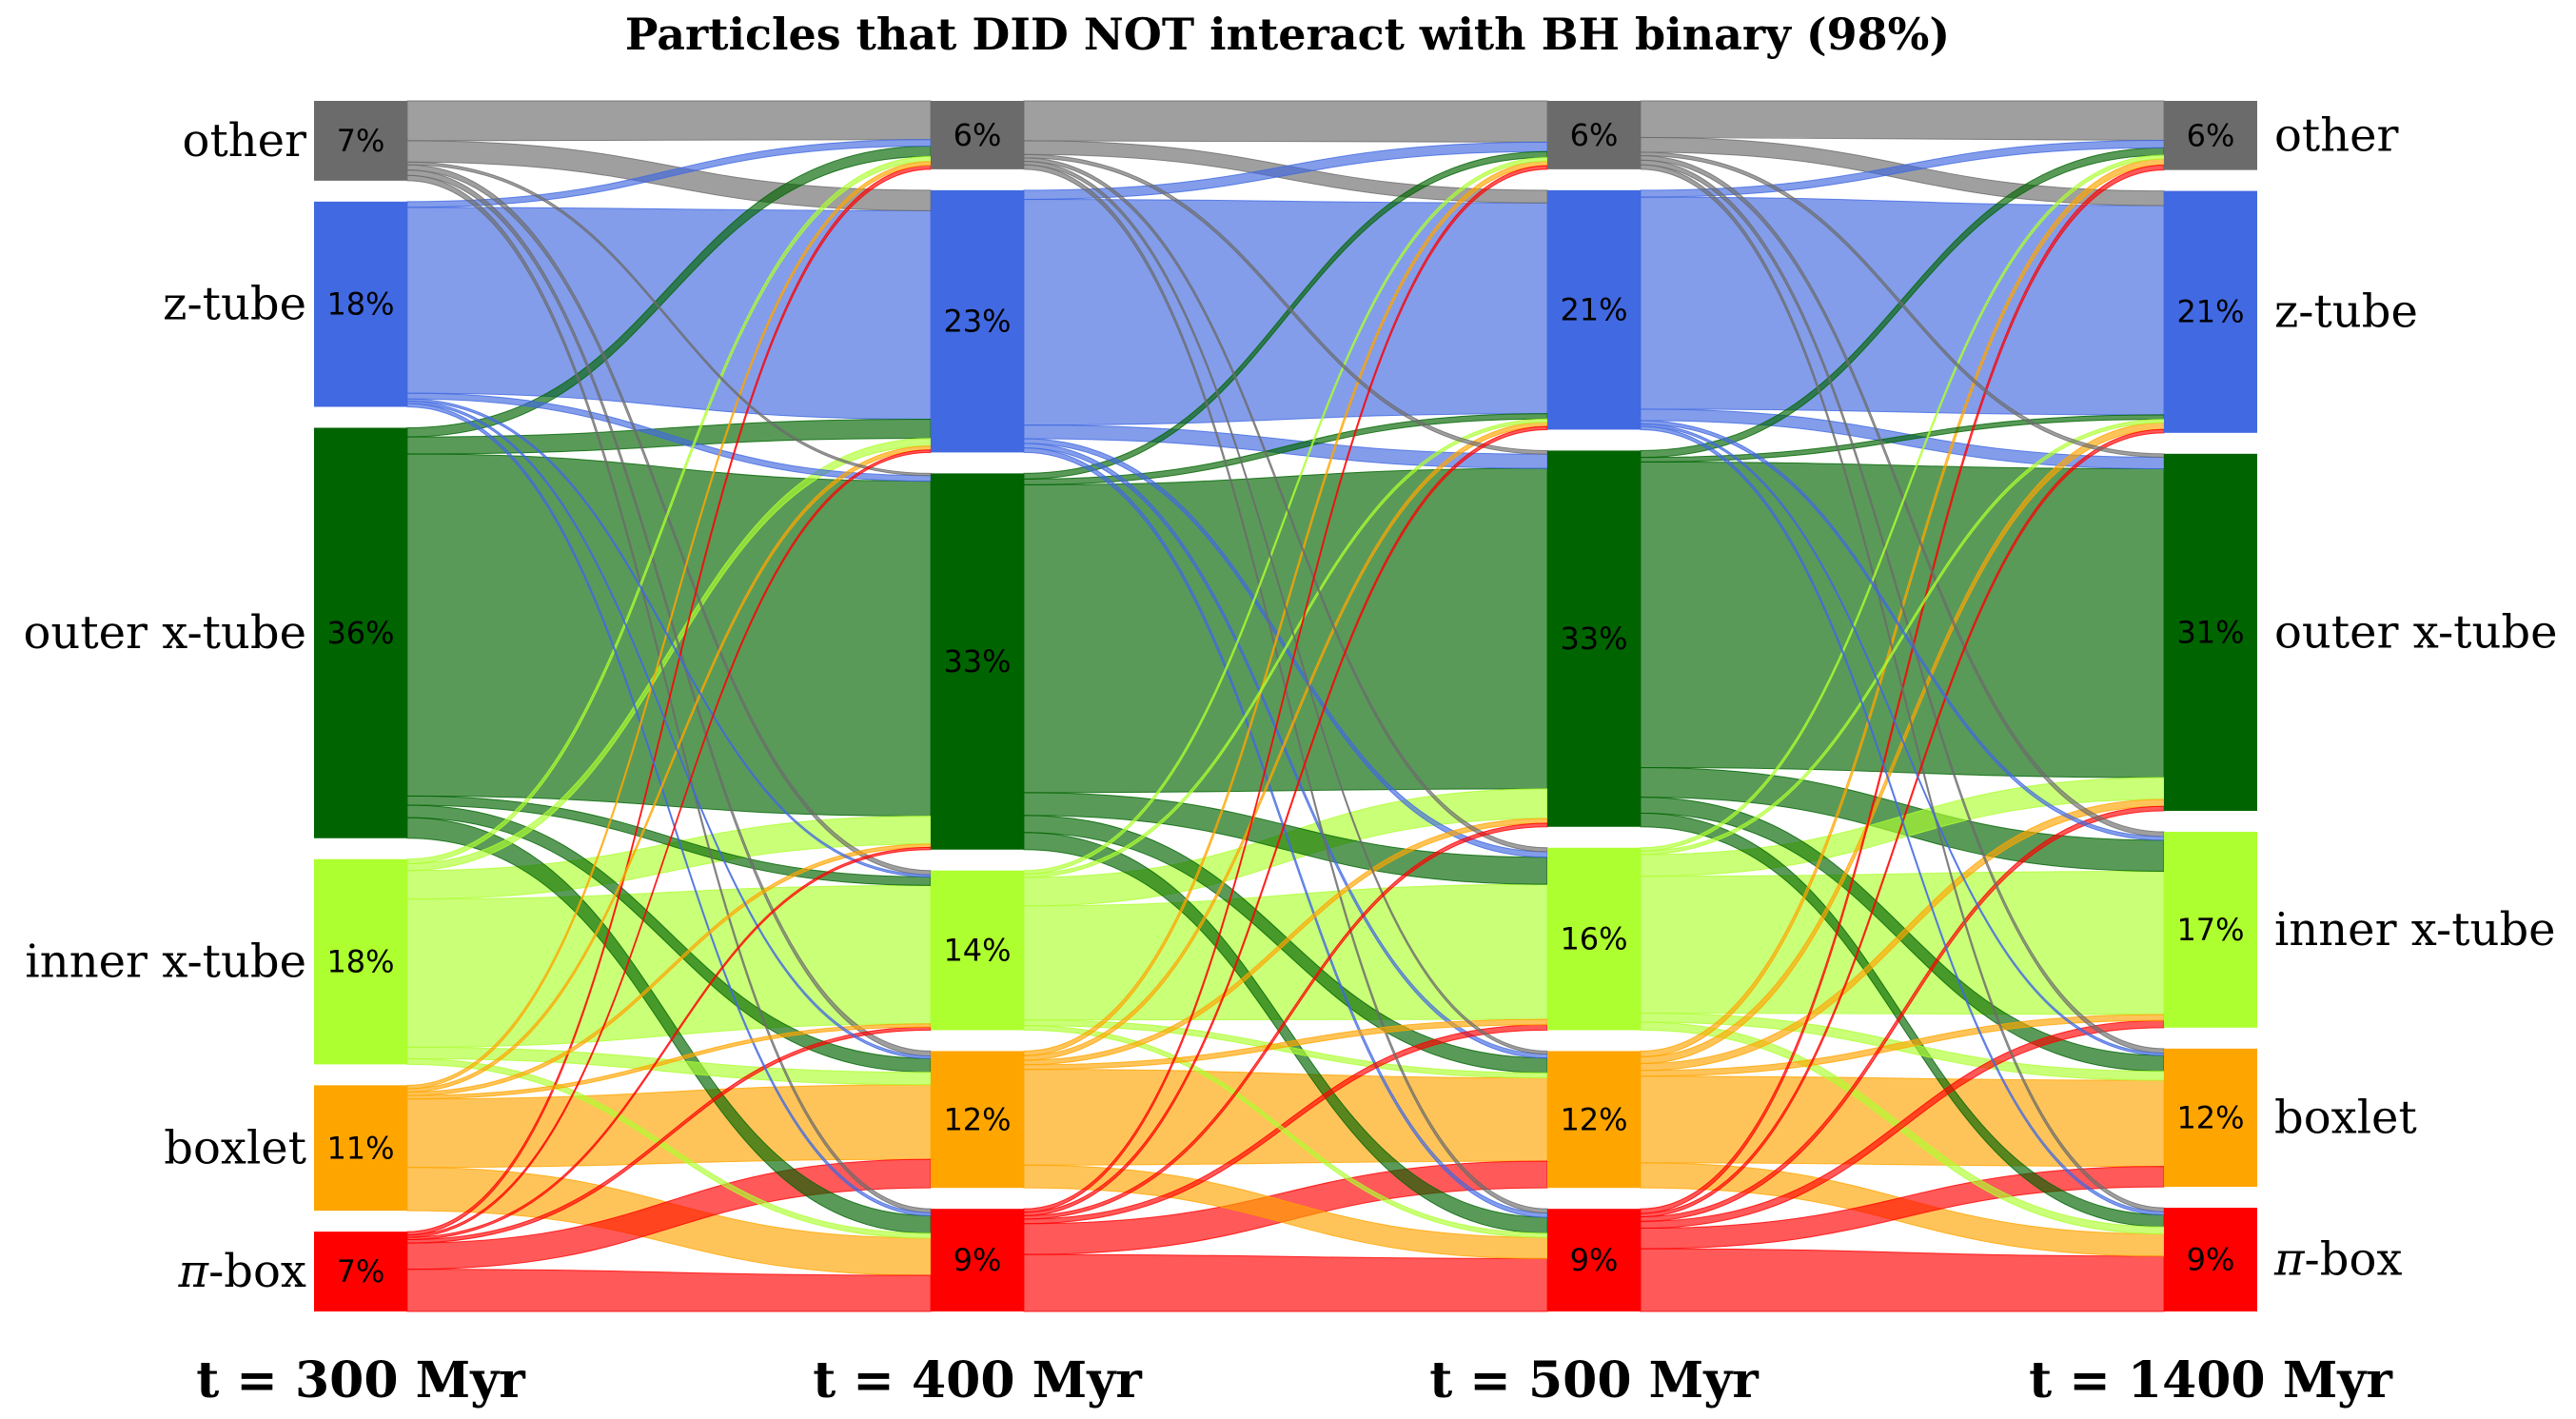  I want to click on flow-pi-box-to-pi-box-t2, so click(1902, 1280).